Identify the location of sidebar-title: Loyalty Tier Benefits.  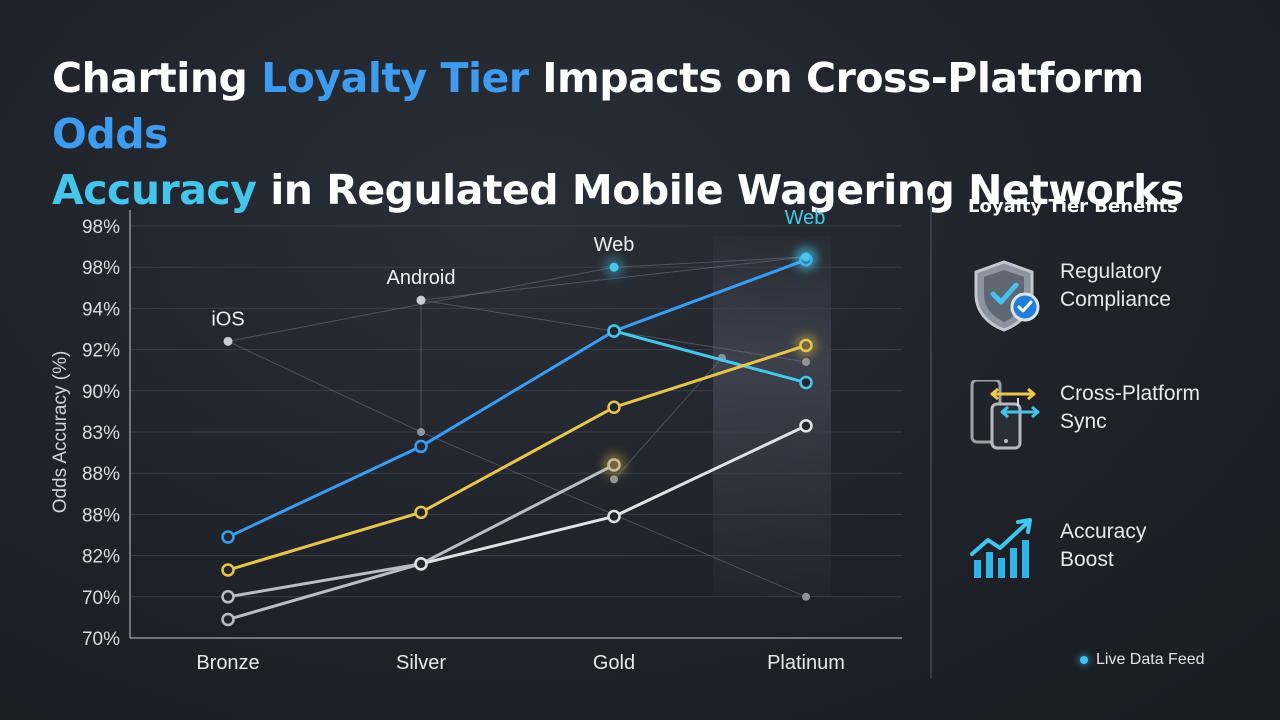
(1073, 206).